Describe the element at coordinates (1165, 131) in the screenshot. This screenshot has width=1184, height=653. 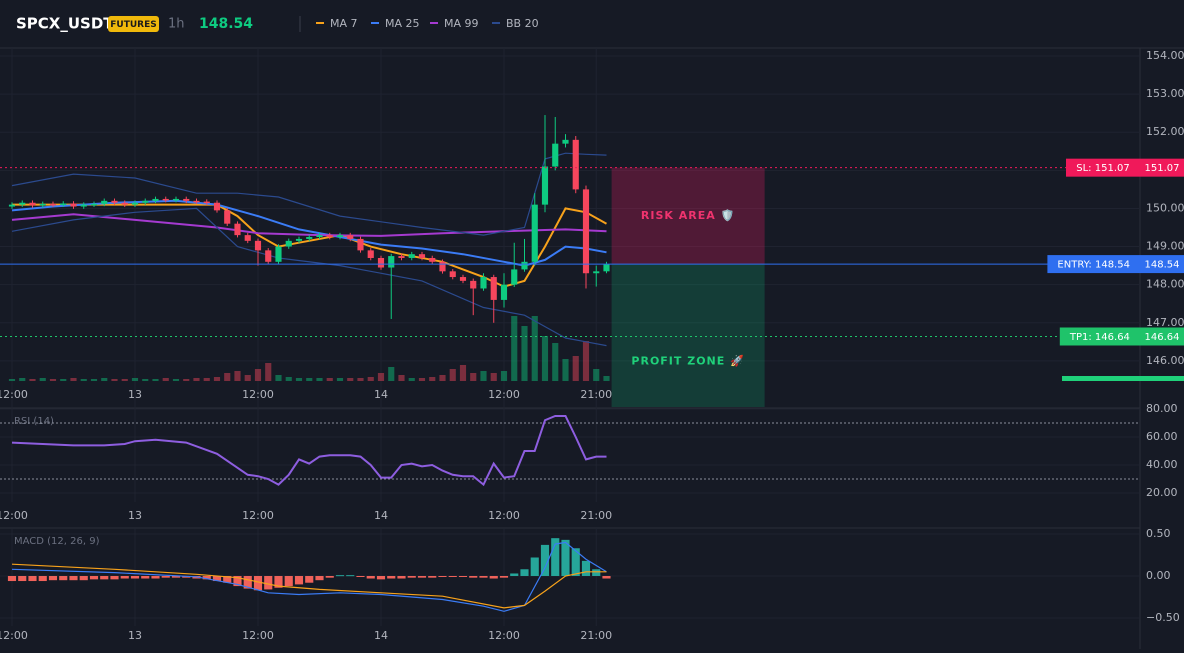
I see `y-tick-label: 152.00` at that location.